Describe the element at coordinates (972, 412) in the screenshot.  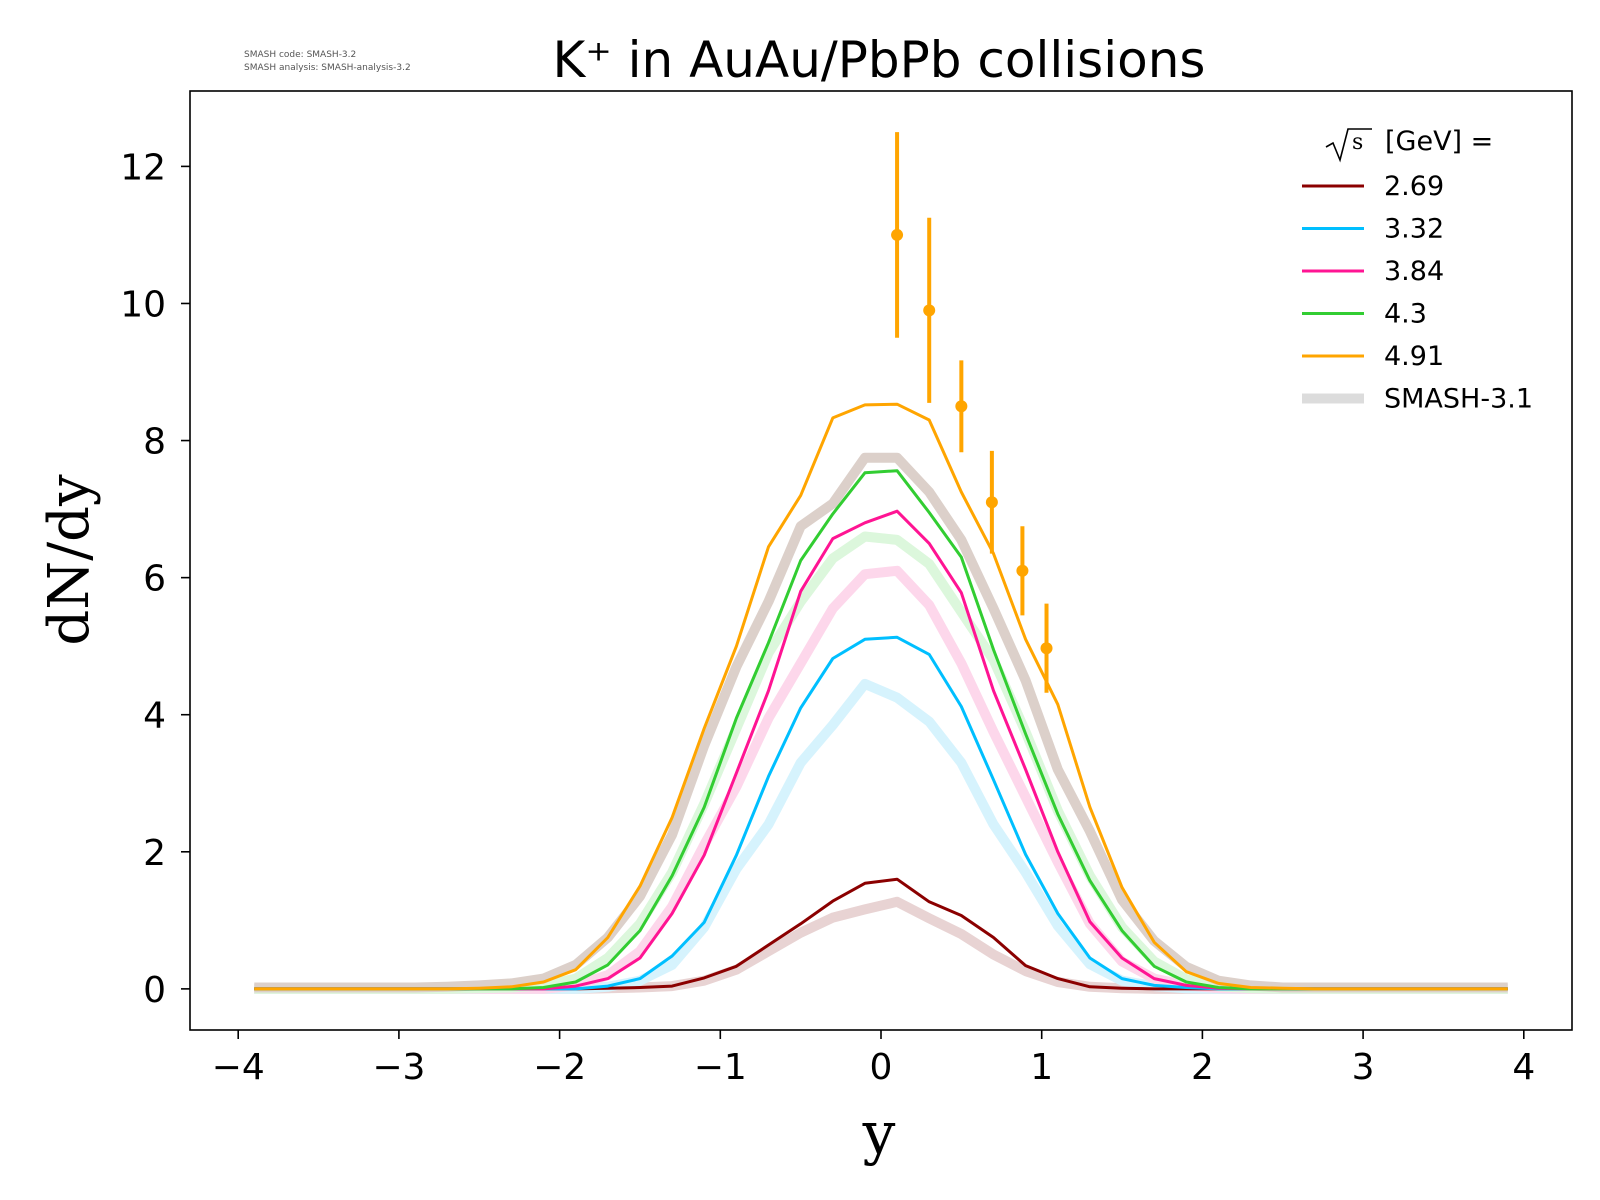
I see `errorbar-group` at that location.